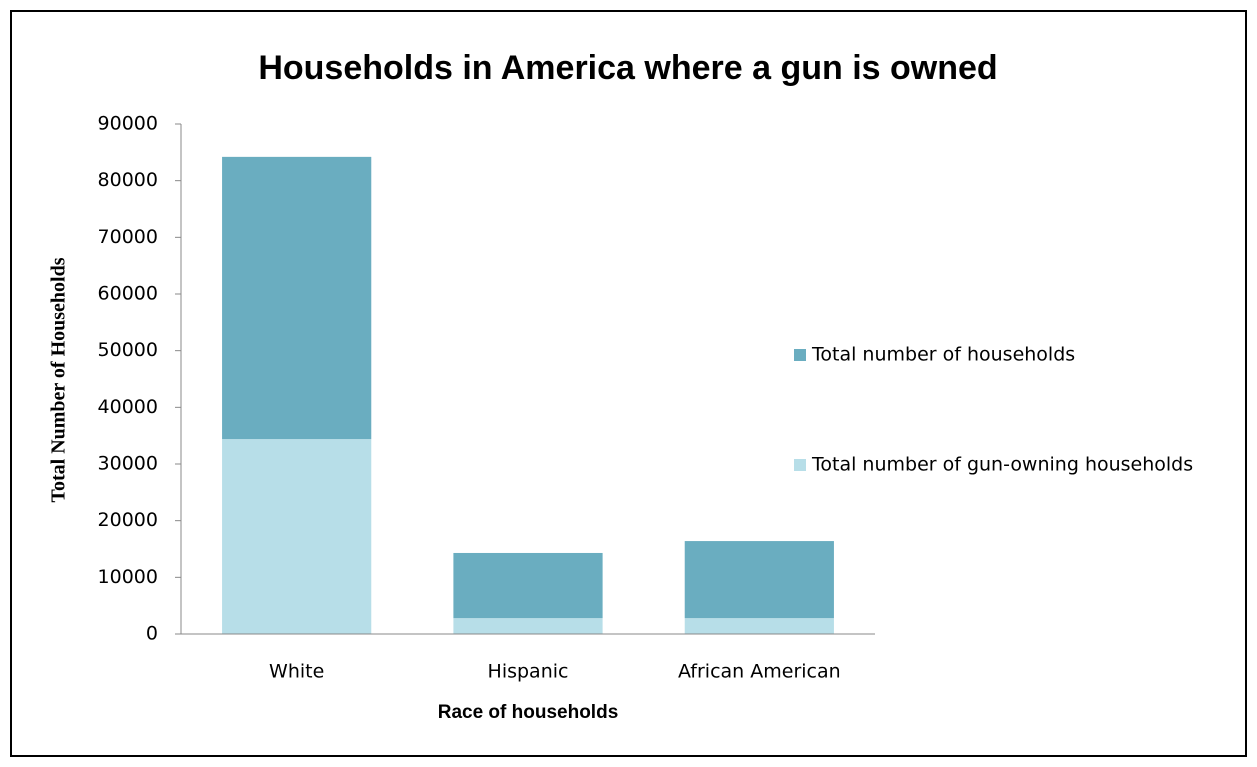 The image size is (1257, 767). Describe the element at coordinates (128, 350) in the screenshot. I see `y-tick-label: 50000` at that location.